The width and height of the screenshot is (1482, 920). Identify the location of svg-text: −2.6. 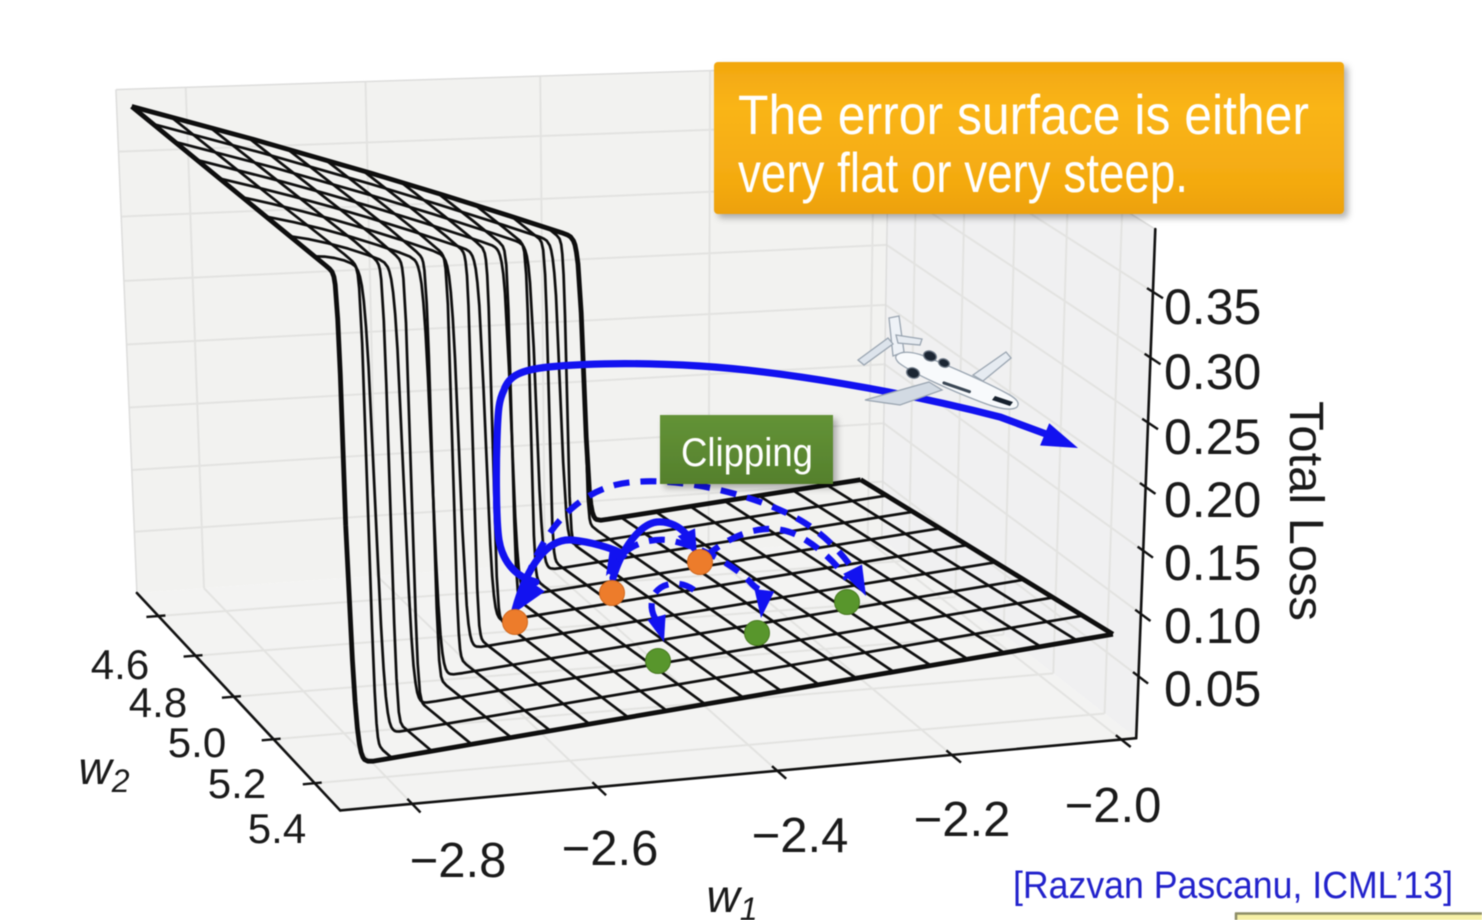
(610, 849).